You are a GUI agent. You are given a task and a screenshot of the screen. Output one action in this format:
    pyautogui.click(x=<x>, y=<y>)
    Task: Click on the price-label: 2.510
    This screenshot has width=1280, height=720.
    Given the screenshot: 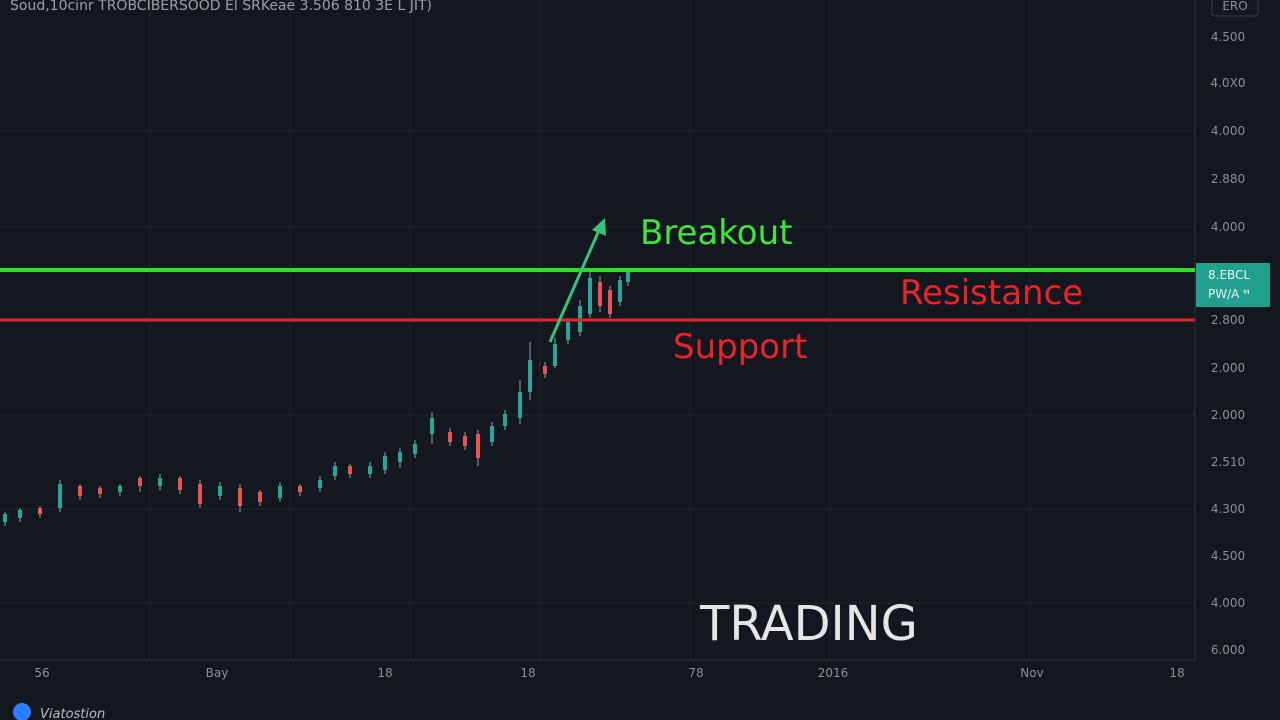 What is the action you would take?
    pyautogui.click(x=1228, y=462)
    